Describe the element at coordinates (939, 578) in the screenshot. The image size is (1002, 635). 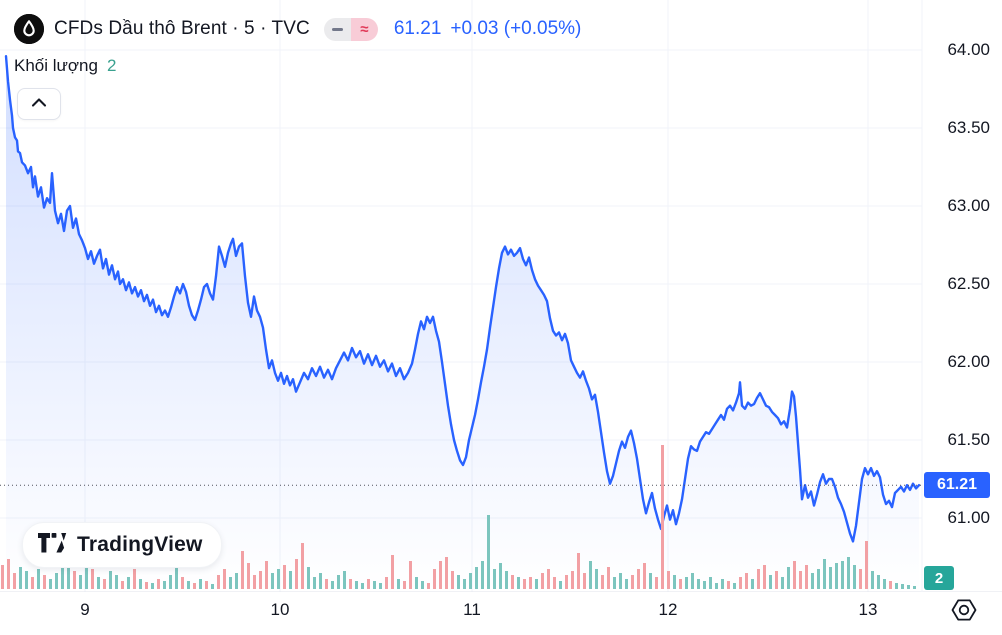
I see `volume-badge: 2` at that location.